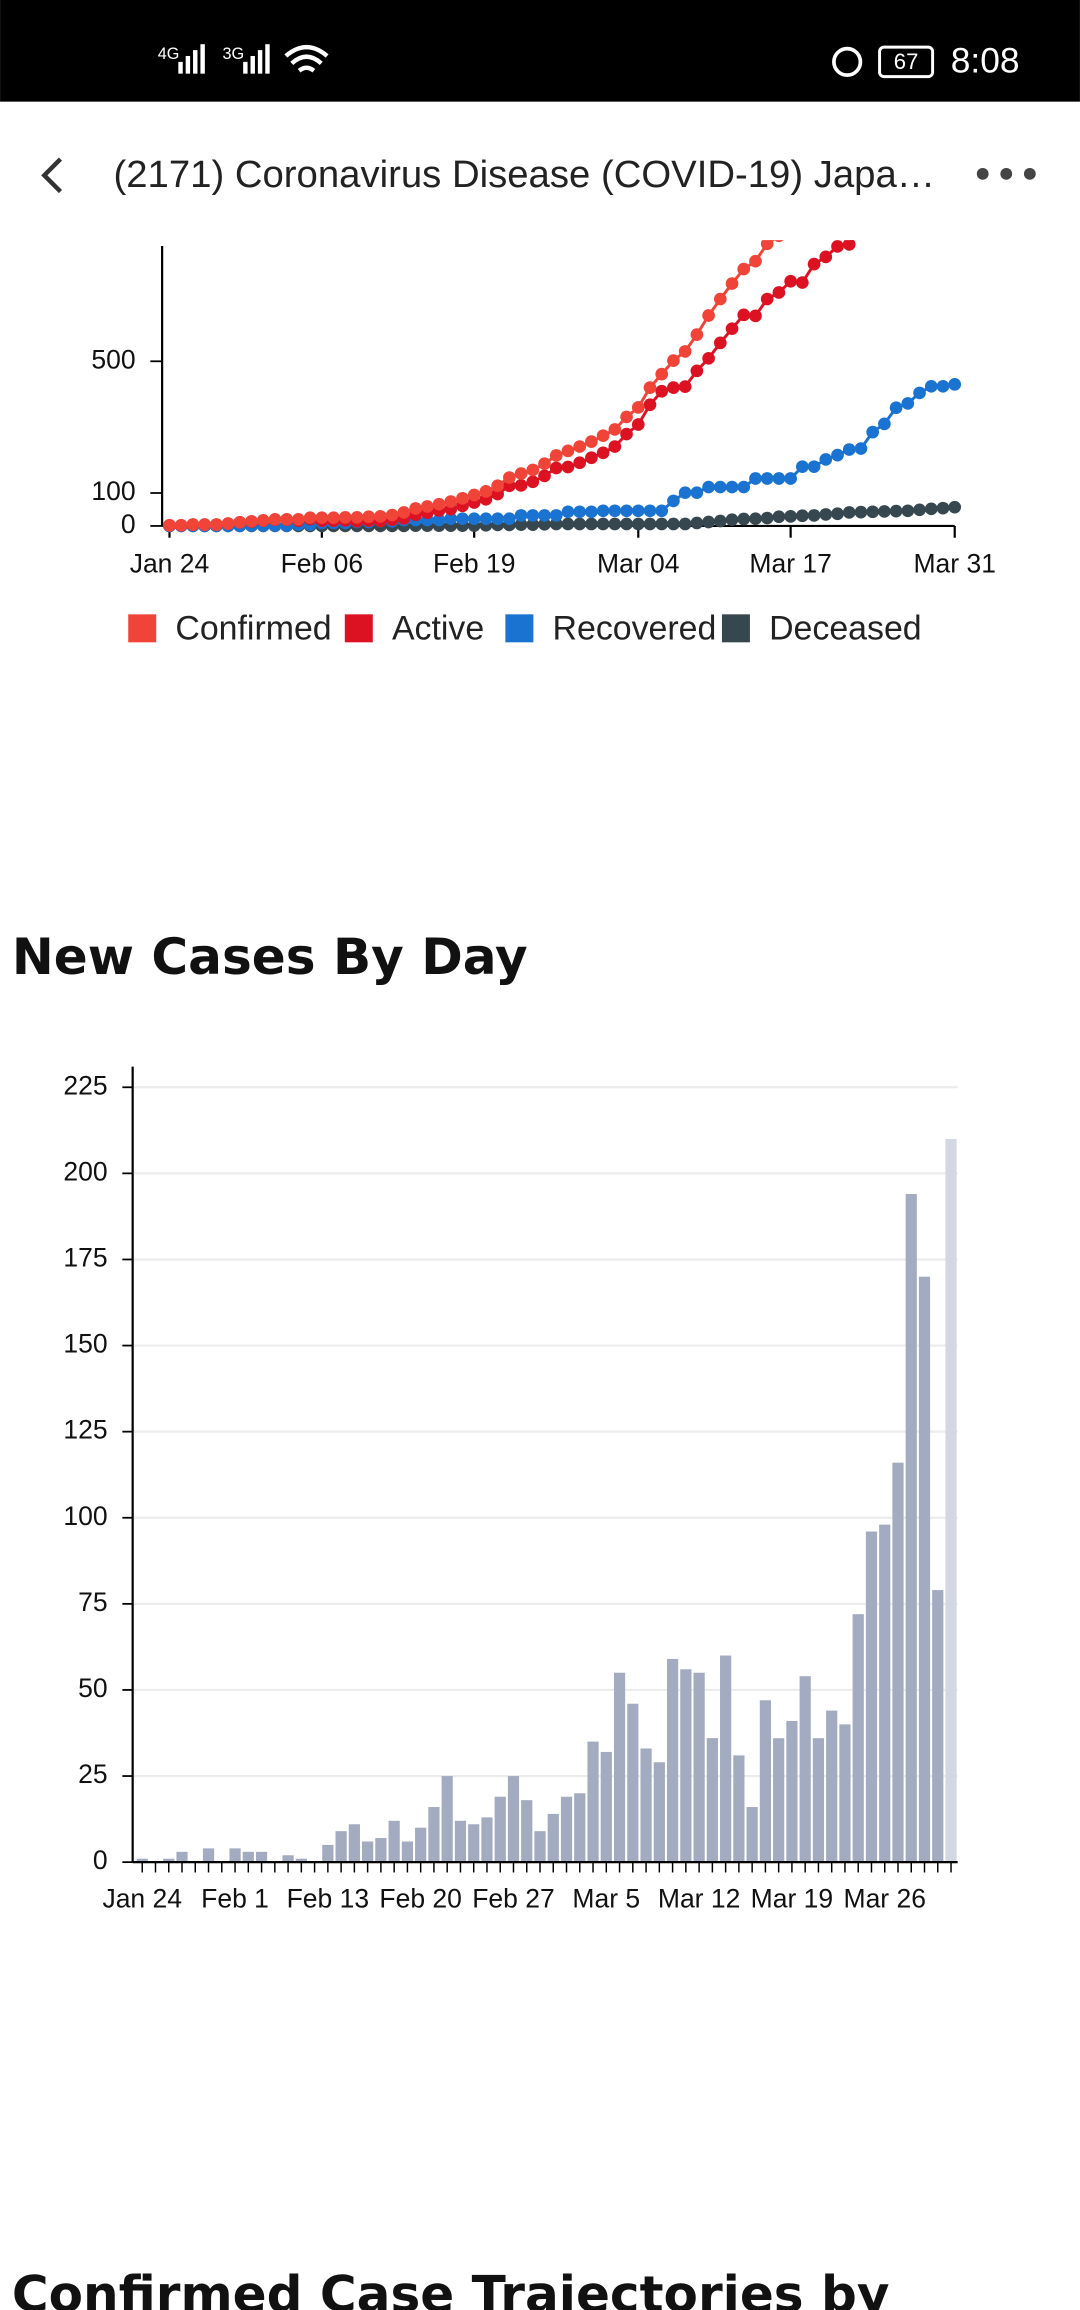 This screenshot has width=1080, height=2310. I want to click on x-tick-label: Mar 04, so click(638, 564).